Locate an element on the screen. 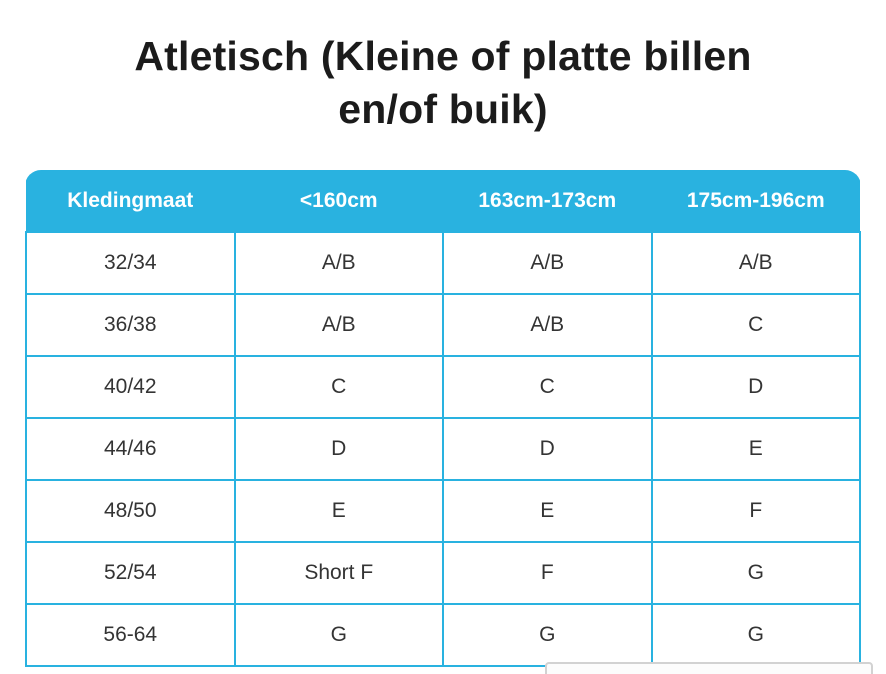 The width and height of the screenshot is (886, 674). row-label-cell: 32/34 is located at coordinates (130, 263).